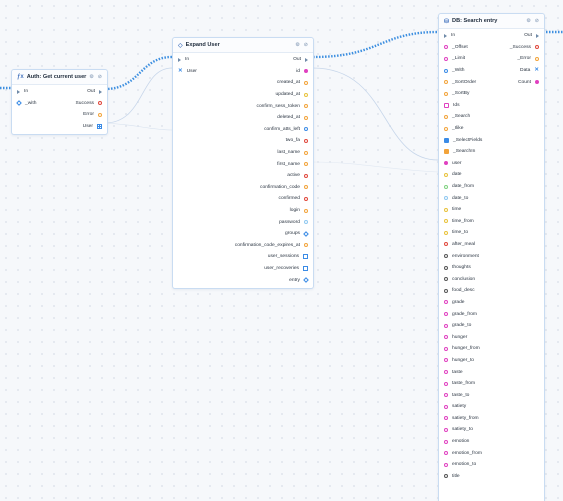 This screenshot has height=501, width=563. What do you see at coordinates (243, 211) in the screenshot?
I see `expand-row-13: login` at bounding box center [243, 211].